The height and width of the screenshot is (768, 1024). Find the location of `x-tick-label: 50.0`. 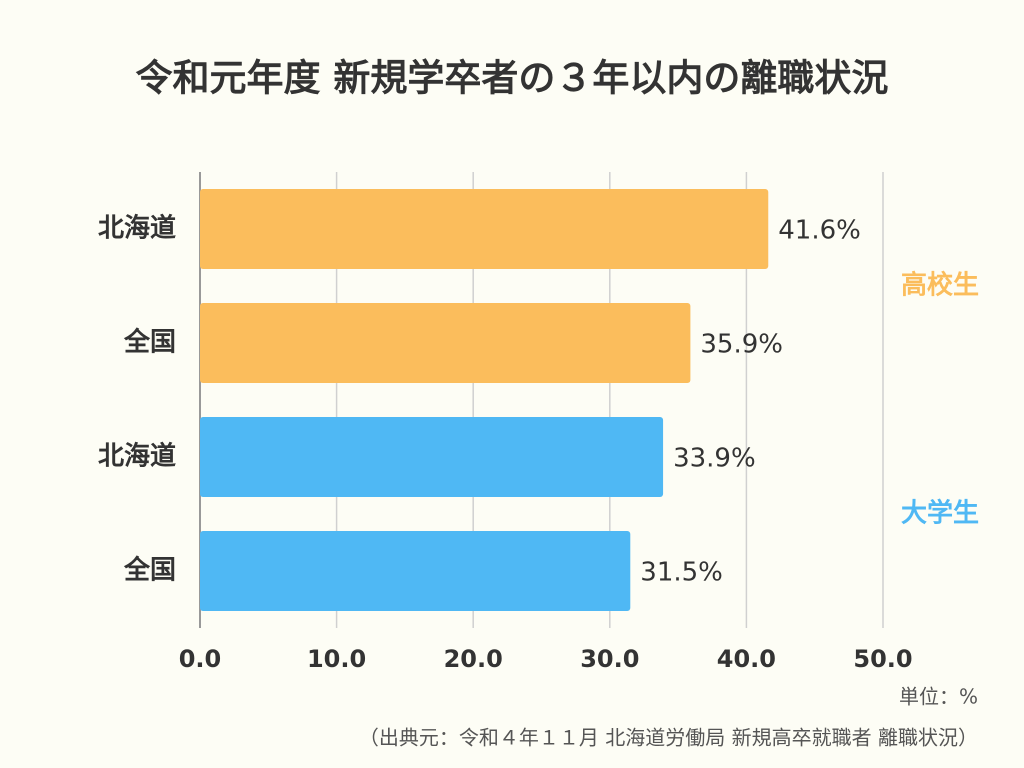

x-tick-label: 50.0 is located at coordinates (882, 659).